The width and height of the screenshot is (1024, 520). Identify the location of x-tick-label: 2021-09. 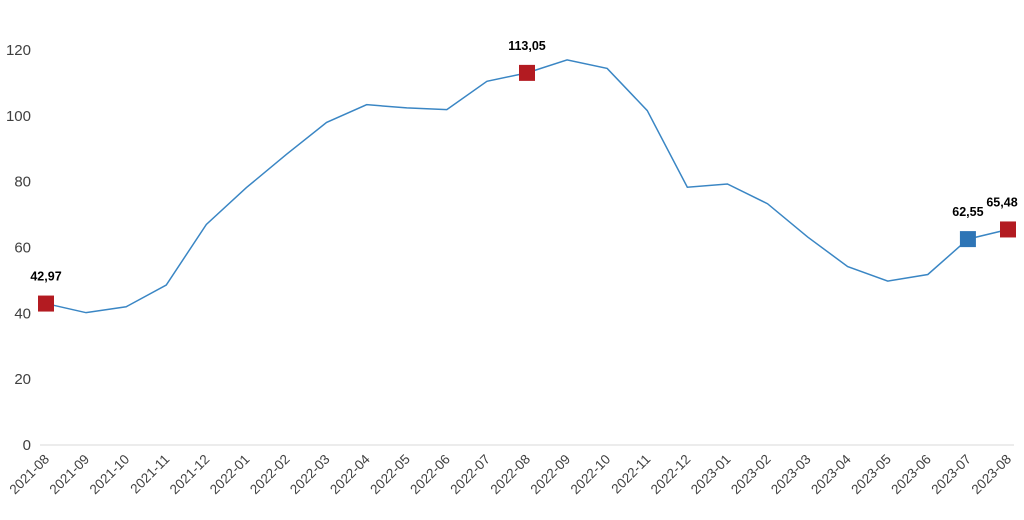
(70, 475).